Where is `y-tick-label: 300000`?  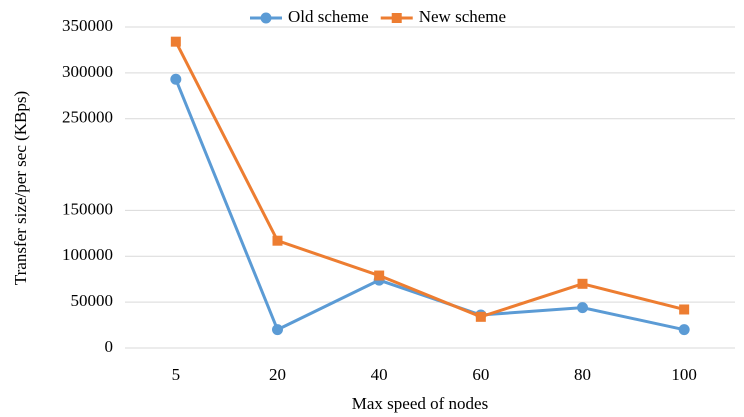
y-tick-label: 300000 is located at coordinates (87, 71).